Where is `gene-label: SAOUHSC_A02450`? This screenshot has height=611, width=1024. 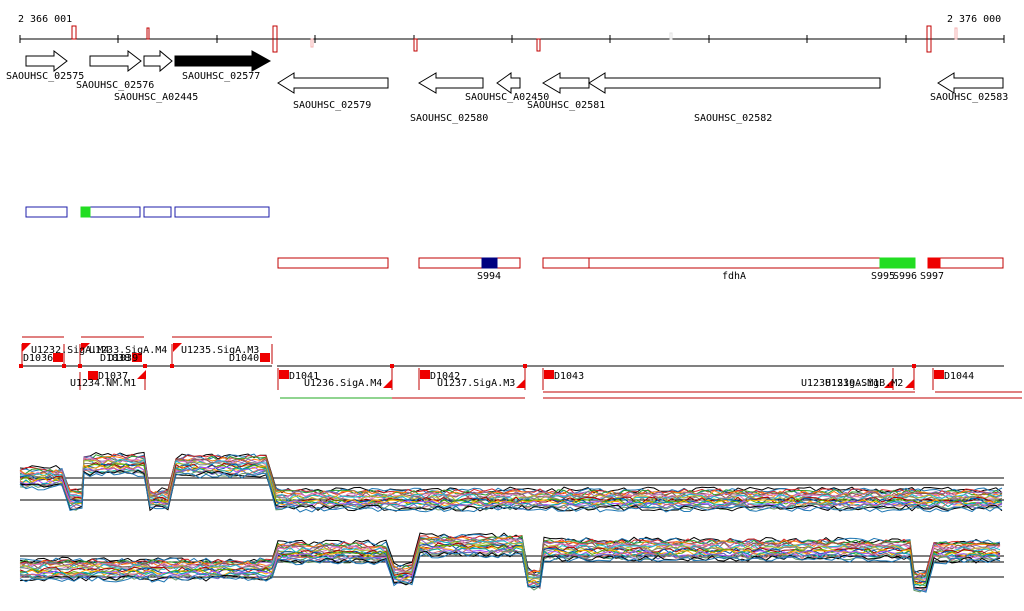 gene-label: SAOUHSC_A02450 is located at coordinates (507, 97).